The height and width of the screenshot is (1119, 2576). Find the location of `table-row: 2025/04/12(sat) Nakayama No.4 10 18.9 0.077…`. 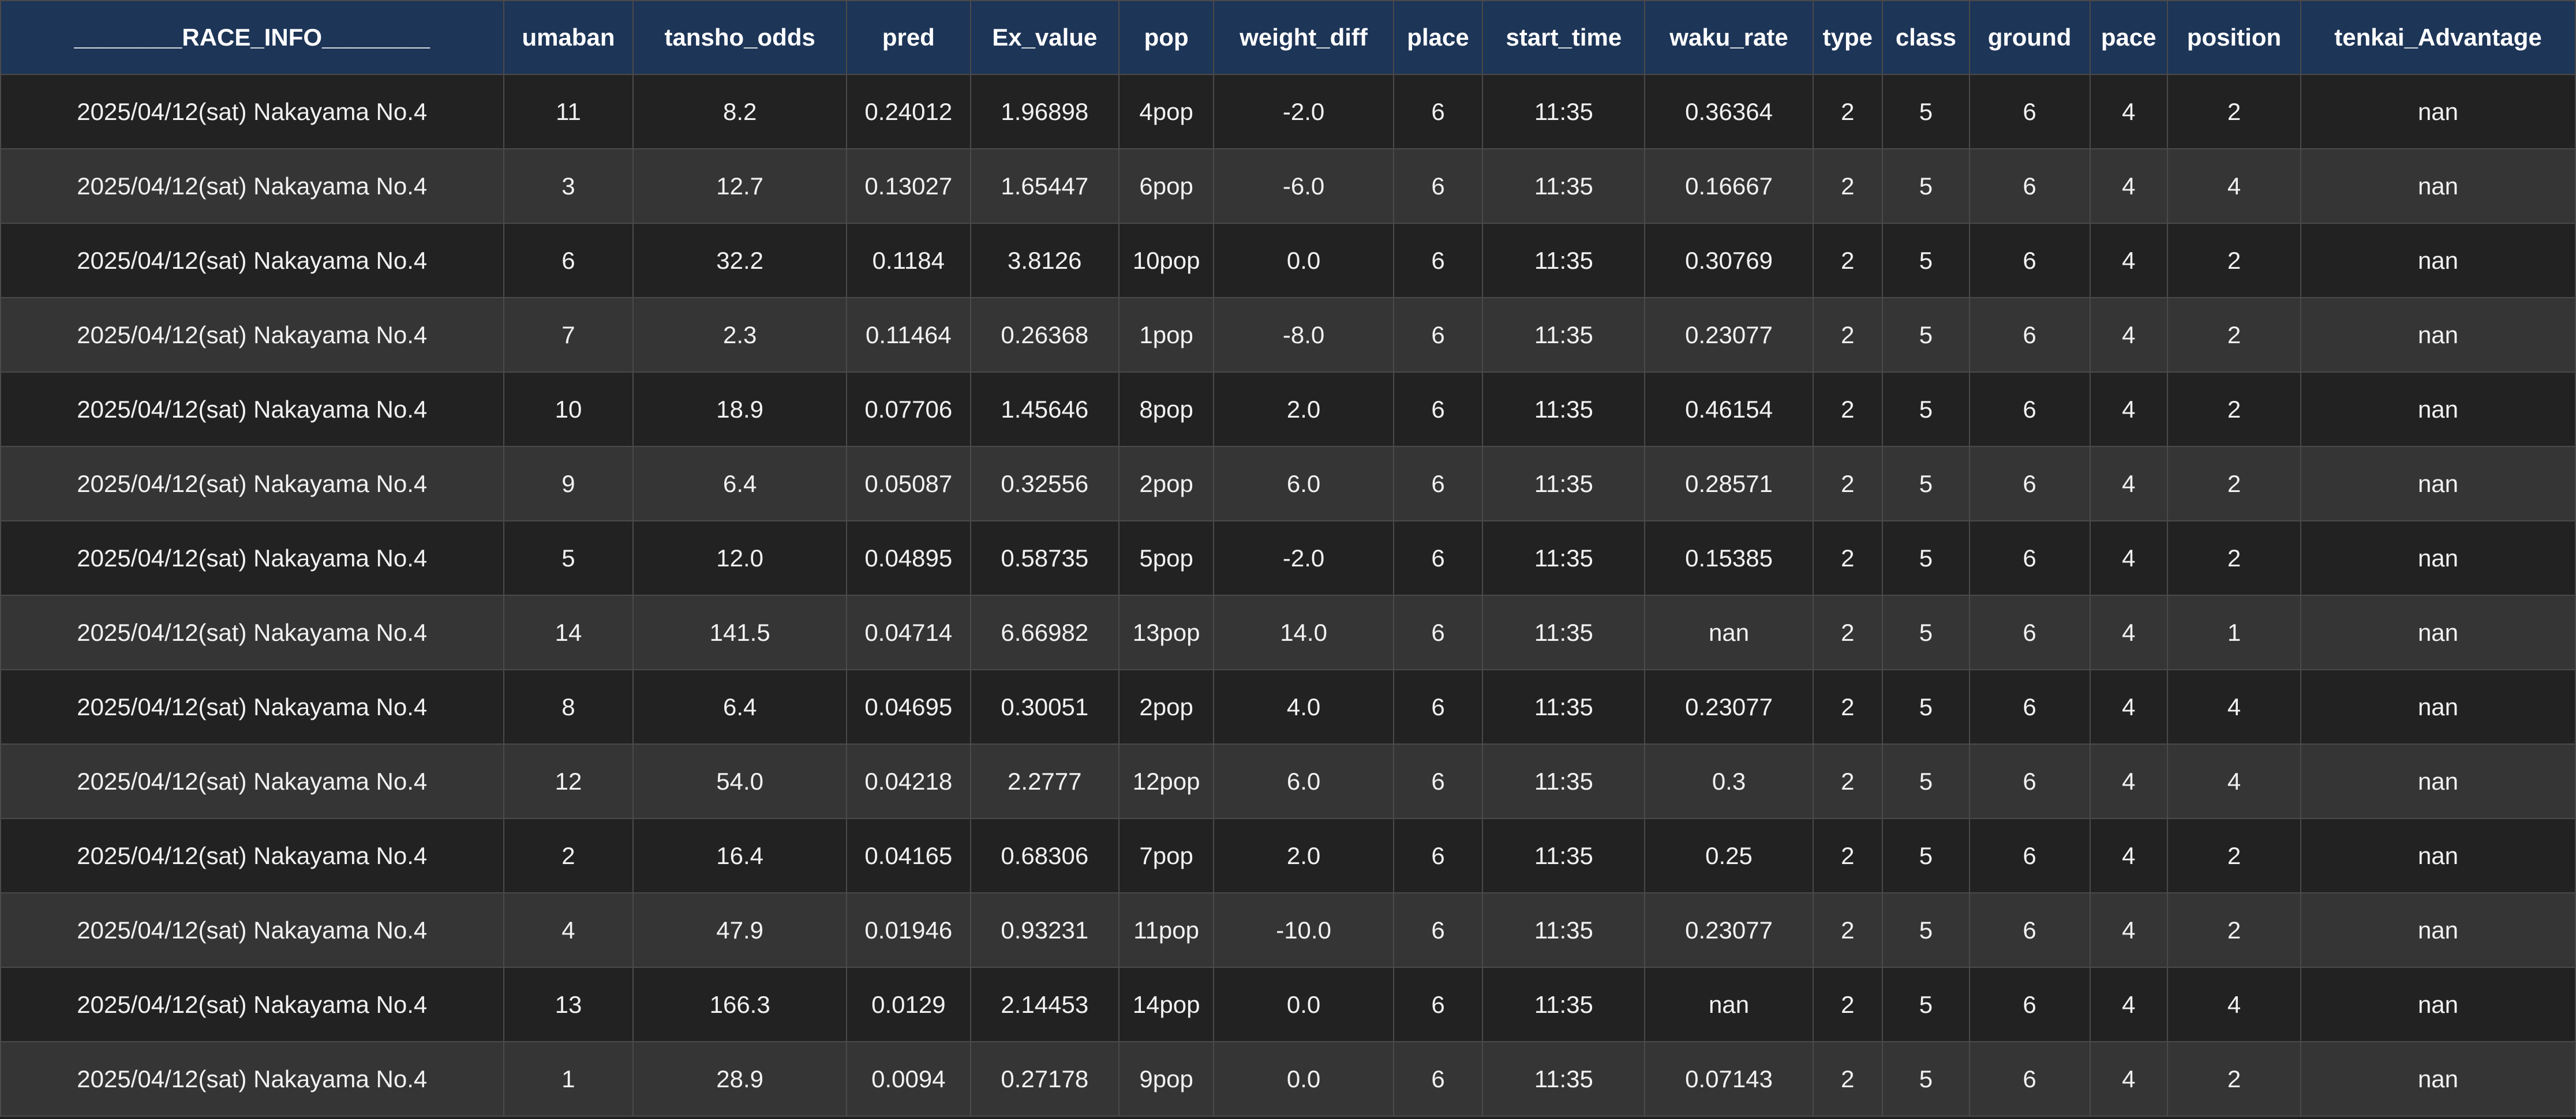

table-row: 2025/04/12(sat) Nakayama No.4 10 18.9 0.077… is located at coordinates (1288, 409).